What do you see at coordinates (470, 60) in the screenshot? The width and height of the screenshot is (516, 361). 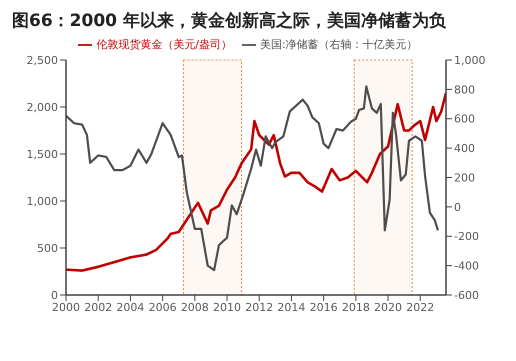 I see `y2-tick-label: 1,000` at bounding box center [470, 60].